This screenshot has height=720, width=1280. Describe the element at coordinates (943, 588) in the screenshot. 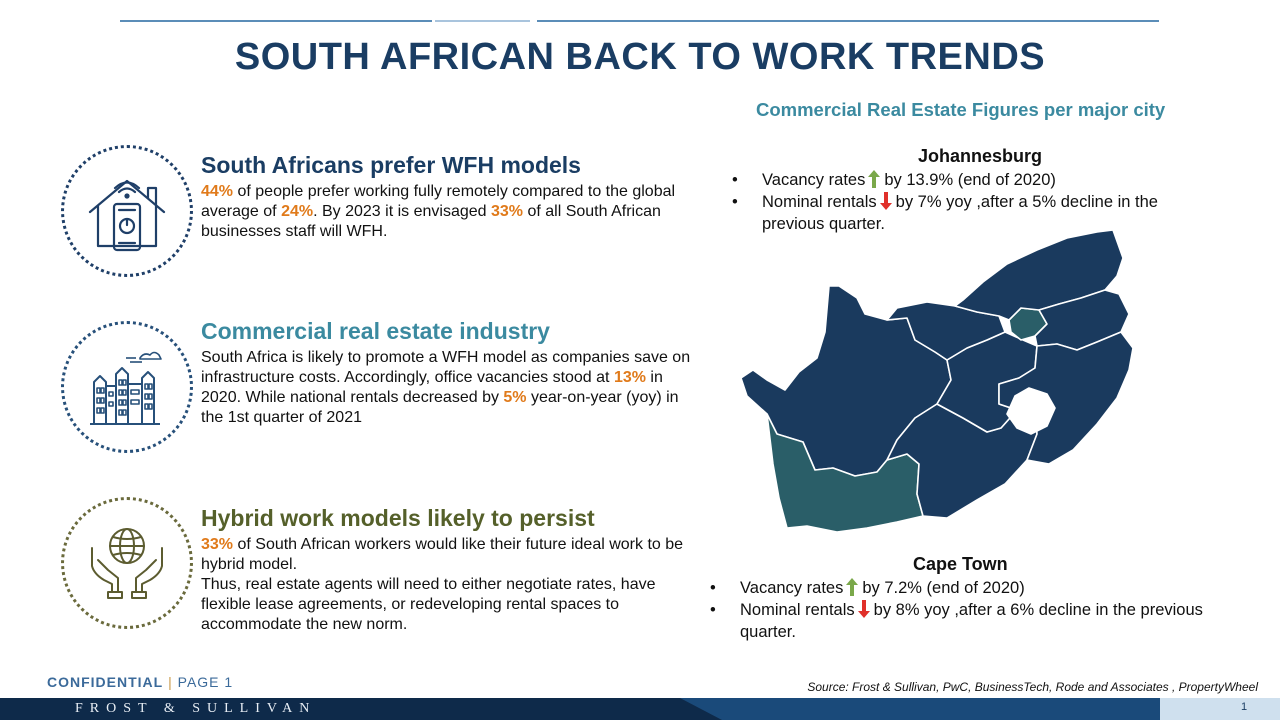

I see `bullet-value: by 7.2% (end of 2020)` at that location.